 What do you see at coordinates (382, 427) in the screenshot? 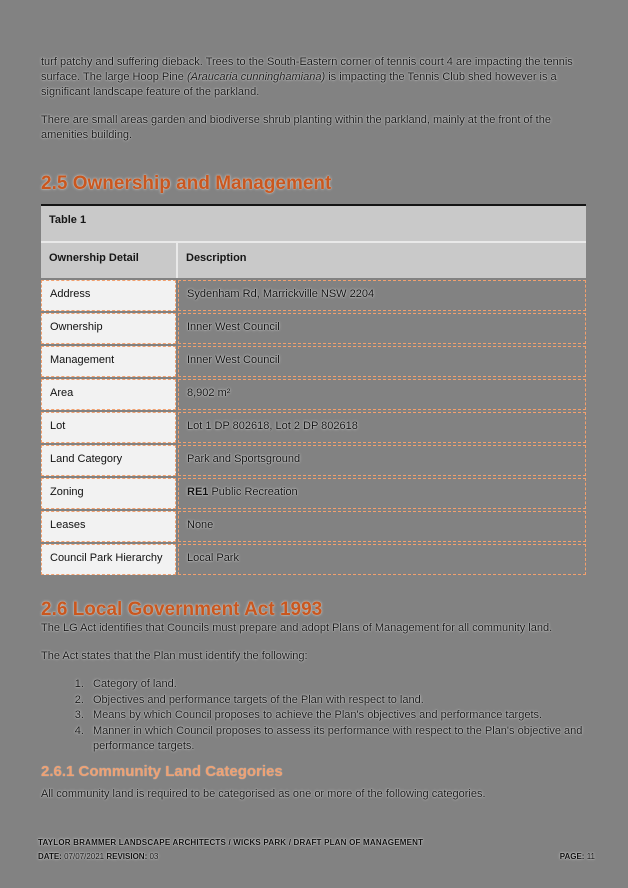
I see `row-value-cell: Lot 1 DP 802618, Lot 2 DP 802618` at bounding box center [382, 427].